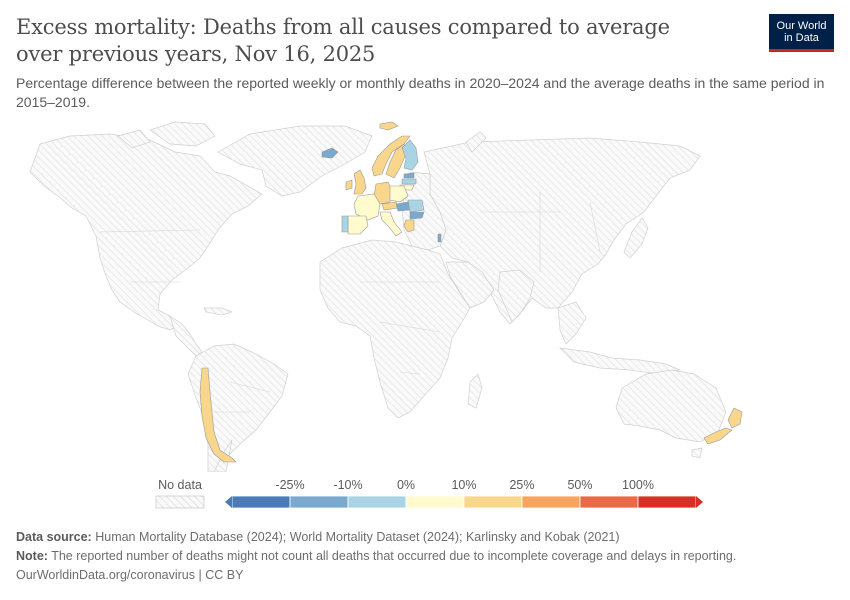 The image size is (850, 600). Describe the element at coordinates (32, 556) in the screenshot. I see `note-label: Note:` at that location.